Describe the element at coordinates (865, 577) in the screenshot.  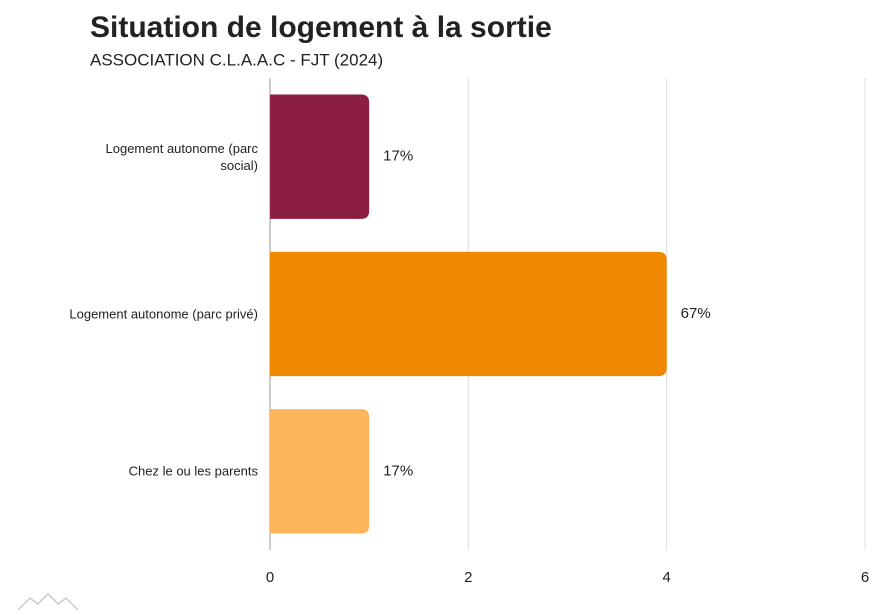
I see `x-tick-label: 6` at that location.